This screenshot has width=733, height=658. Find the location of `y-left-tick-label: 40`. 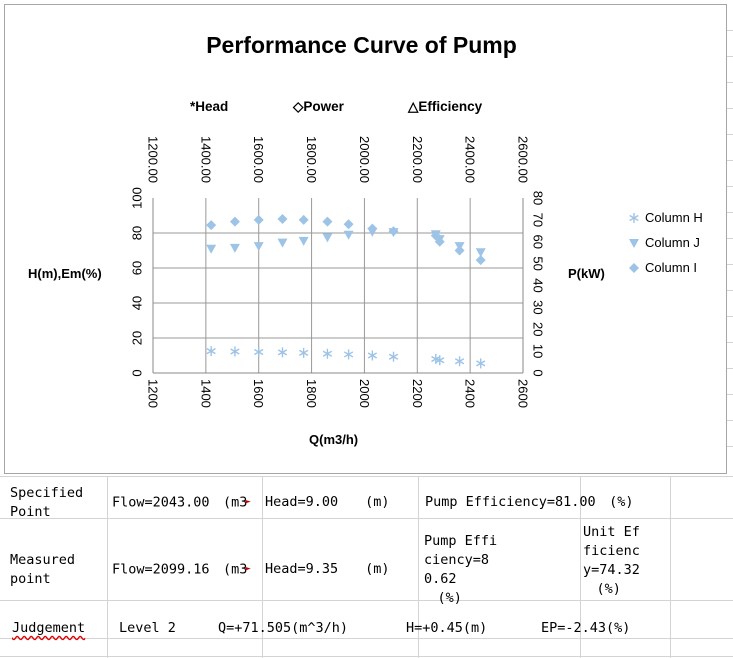

y-left-tick-label: 40 is located at coordinates (137, 303).